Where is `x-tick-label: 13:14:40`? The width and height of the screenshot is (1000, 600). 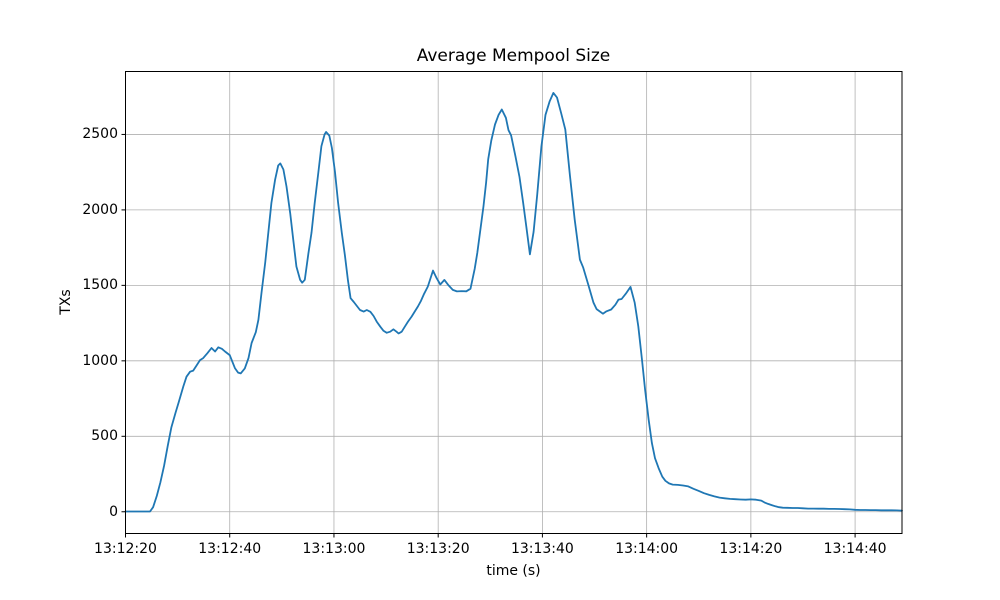 x-tick-label: 13:14:40 is located at coordinates (855, 549).